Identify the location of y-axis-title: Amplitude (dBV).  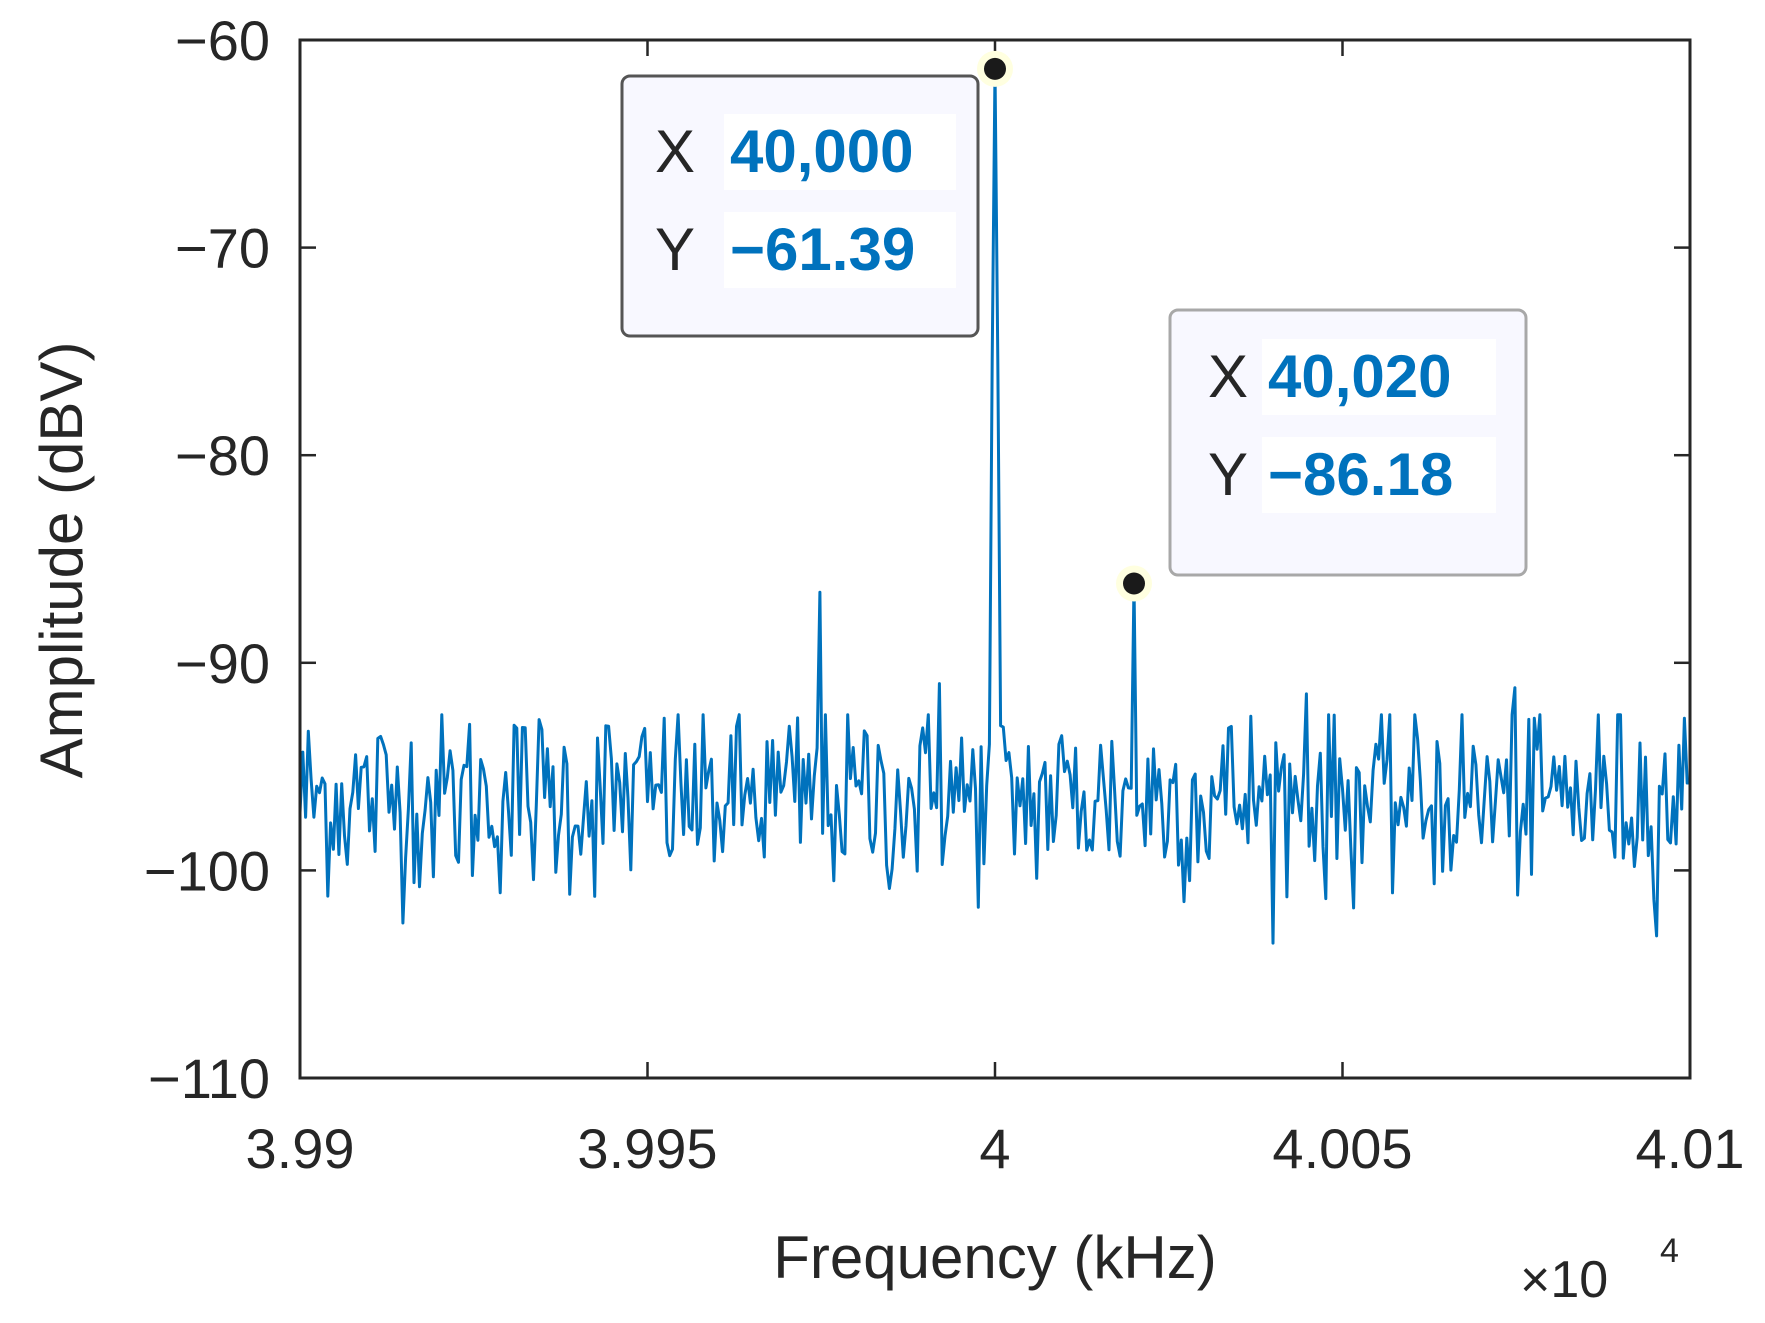
(61, 560).